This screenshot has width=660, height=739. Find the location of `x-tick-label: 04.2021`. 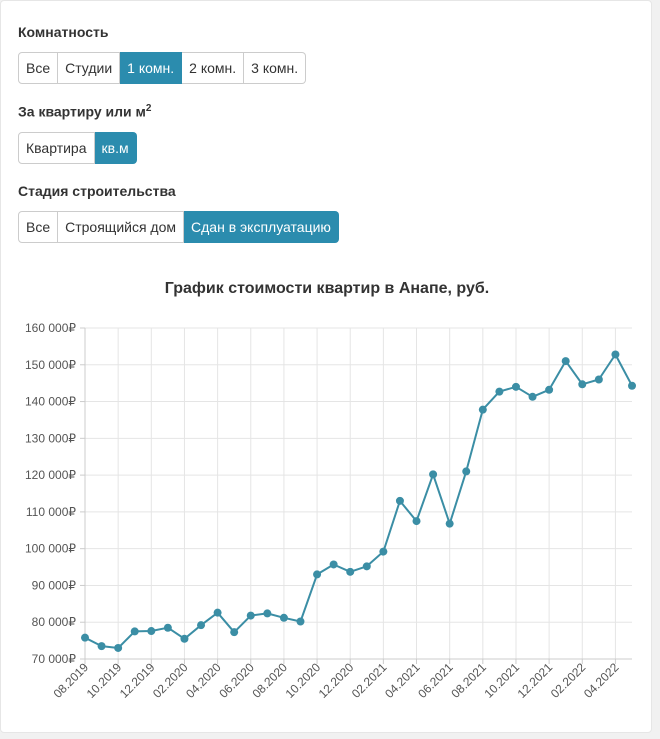

x-tick-label: 04.2021 is located at coordinates (402, 680).